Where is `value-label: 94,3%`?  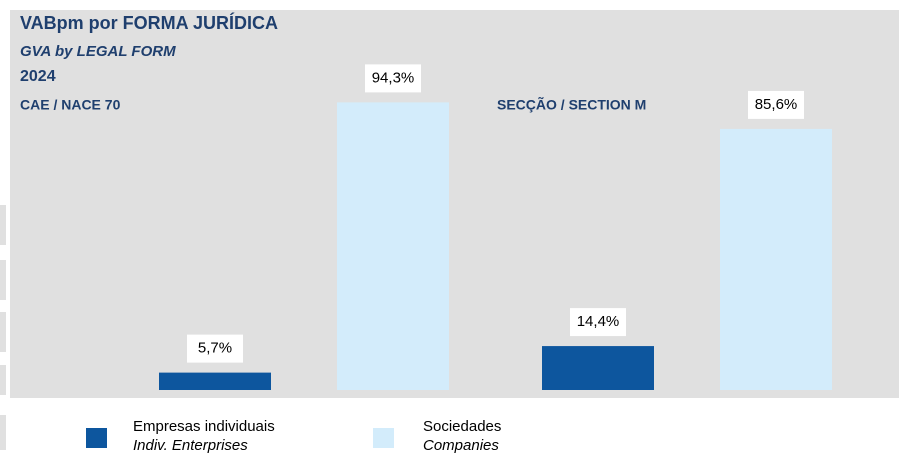
value-label: 94,3% is located at coordinates (393, 77).